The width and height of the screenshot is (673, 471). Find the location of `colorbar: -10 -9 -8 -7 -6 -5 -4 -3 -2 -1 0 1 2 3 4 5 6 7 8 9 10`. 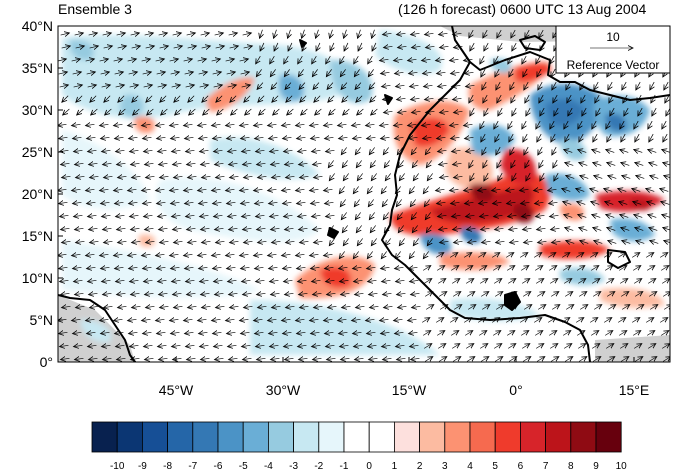

colorbar: -10 -9 -8 -7 -6 -5 -4 -3 -2 -1 0 1 2 3 4 5 6 7 8 9 10 is located at coordinates (359, 446).